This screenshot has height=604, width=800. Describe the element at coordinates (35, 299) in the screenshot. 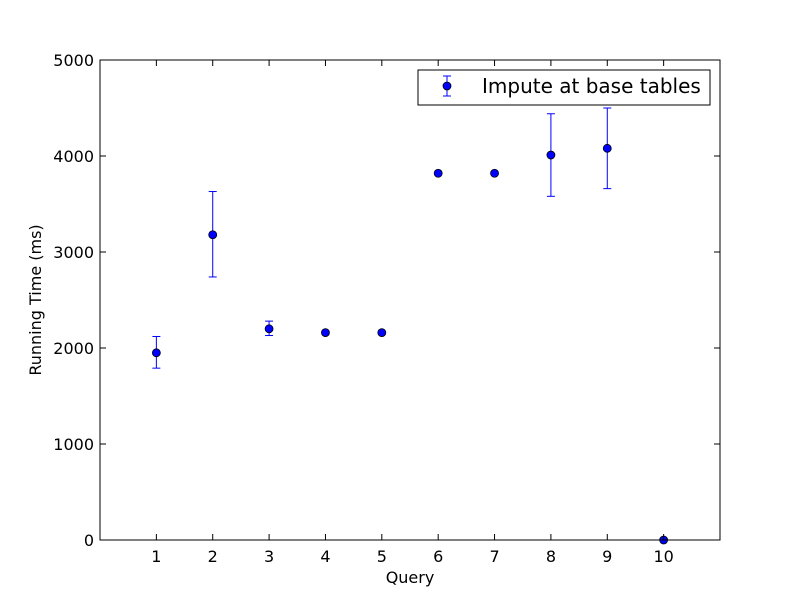

I see `y-axis-label: Running Time (ms)` at that location.